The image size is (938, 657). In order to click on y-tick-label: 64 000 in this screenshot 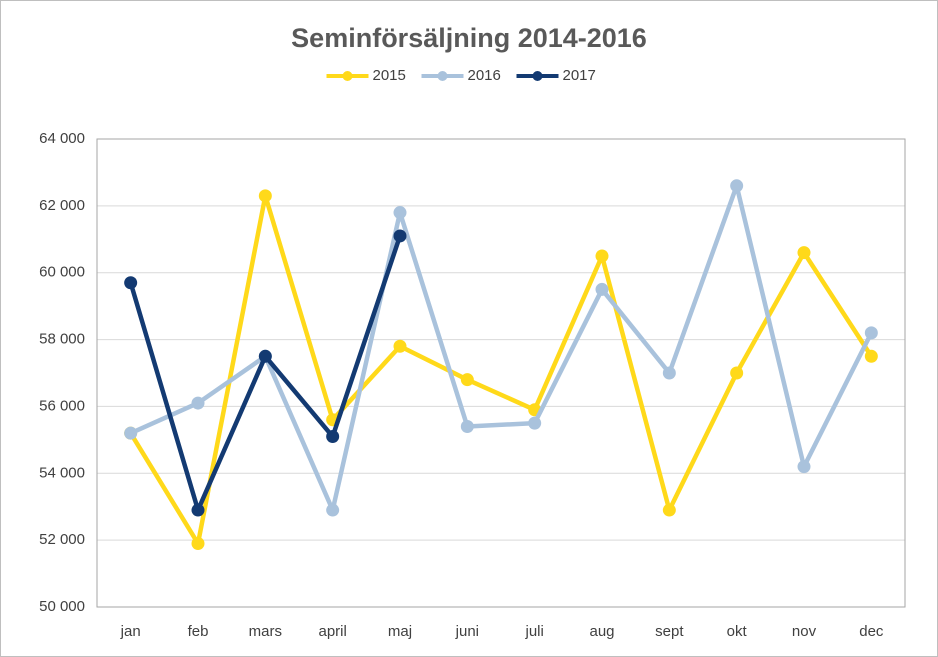, I will do `click(62, 138)`.